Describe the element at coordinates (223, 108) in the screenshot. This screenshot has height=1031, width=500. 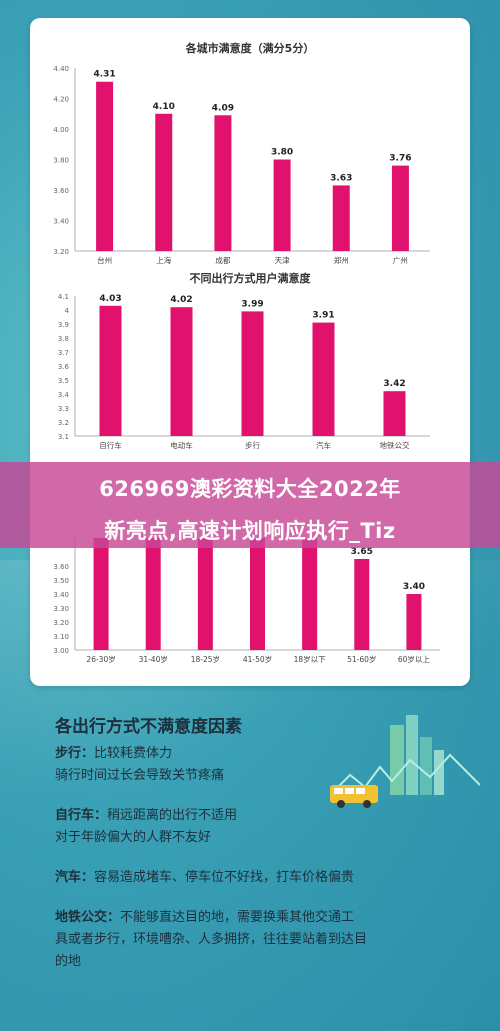
I see `chart1-data-label: 4.09` at that location.